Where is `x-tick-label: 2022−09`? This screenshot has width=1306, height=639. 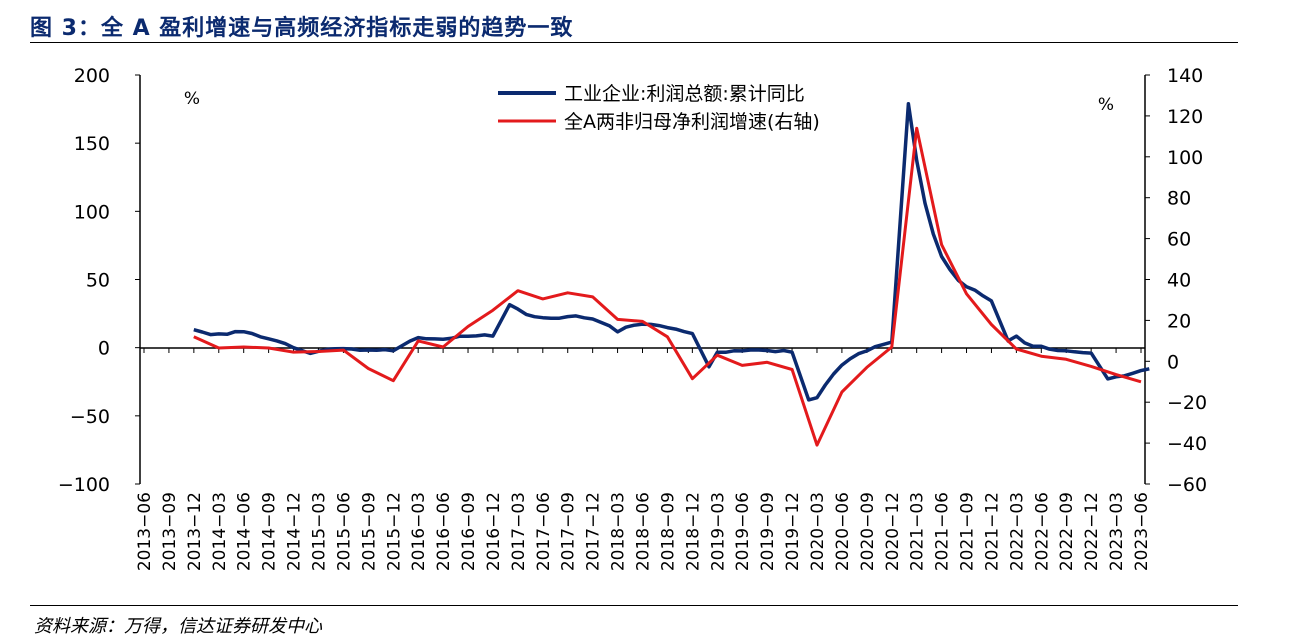 x-tick-label: 2022−09 is located at coordinates (1067, 531).